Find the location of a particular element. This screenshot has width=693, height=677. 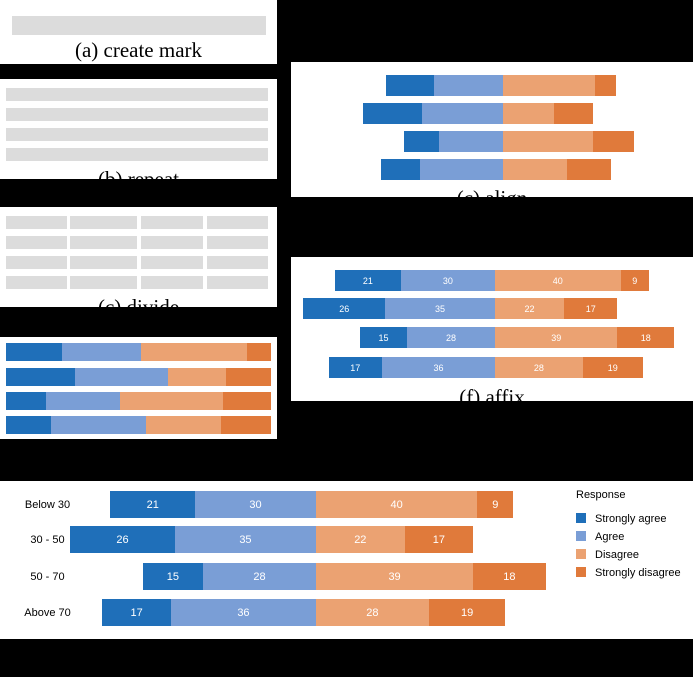

legend-item: Agree is located at coordinates (600, 537).